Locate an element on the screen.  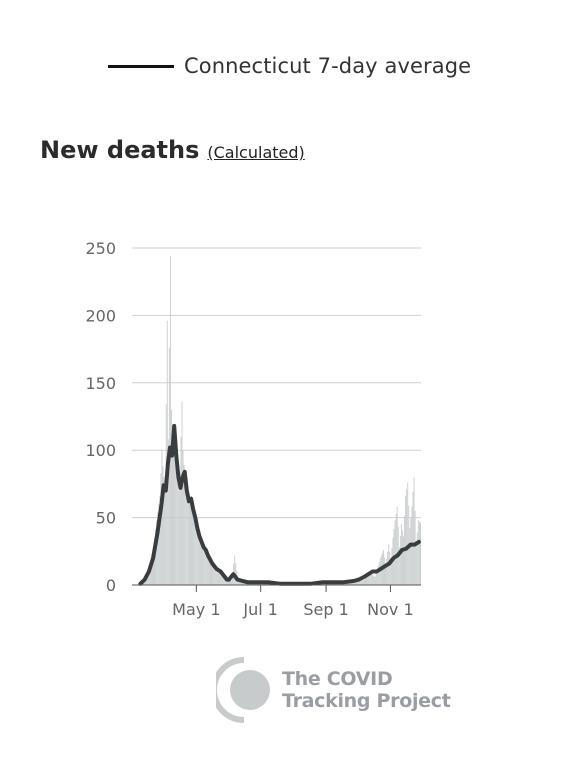
x-tick-label: Sep 1 is located at coordinates (325, 609).